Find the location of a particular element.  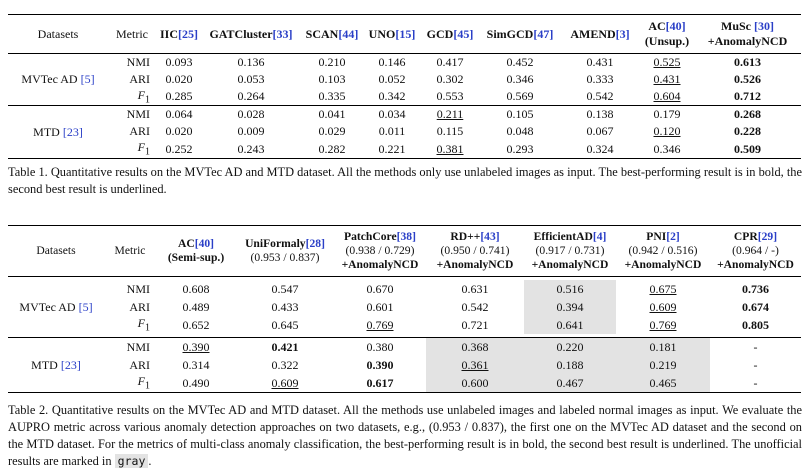

value-cell: 0.324 is located at coordinates (600, 148).